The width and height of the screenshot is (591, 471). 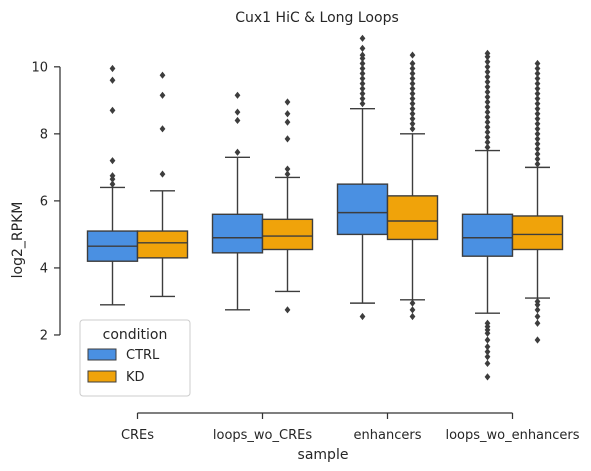 What do you see at coordinates (18, 240) in the screenshot?
I see `y-axis-title: log2_RPKM` at bounding box center [18, 240].